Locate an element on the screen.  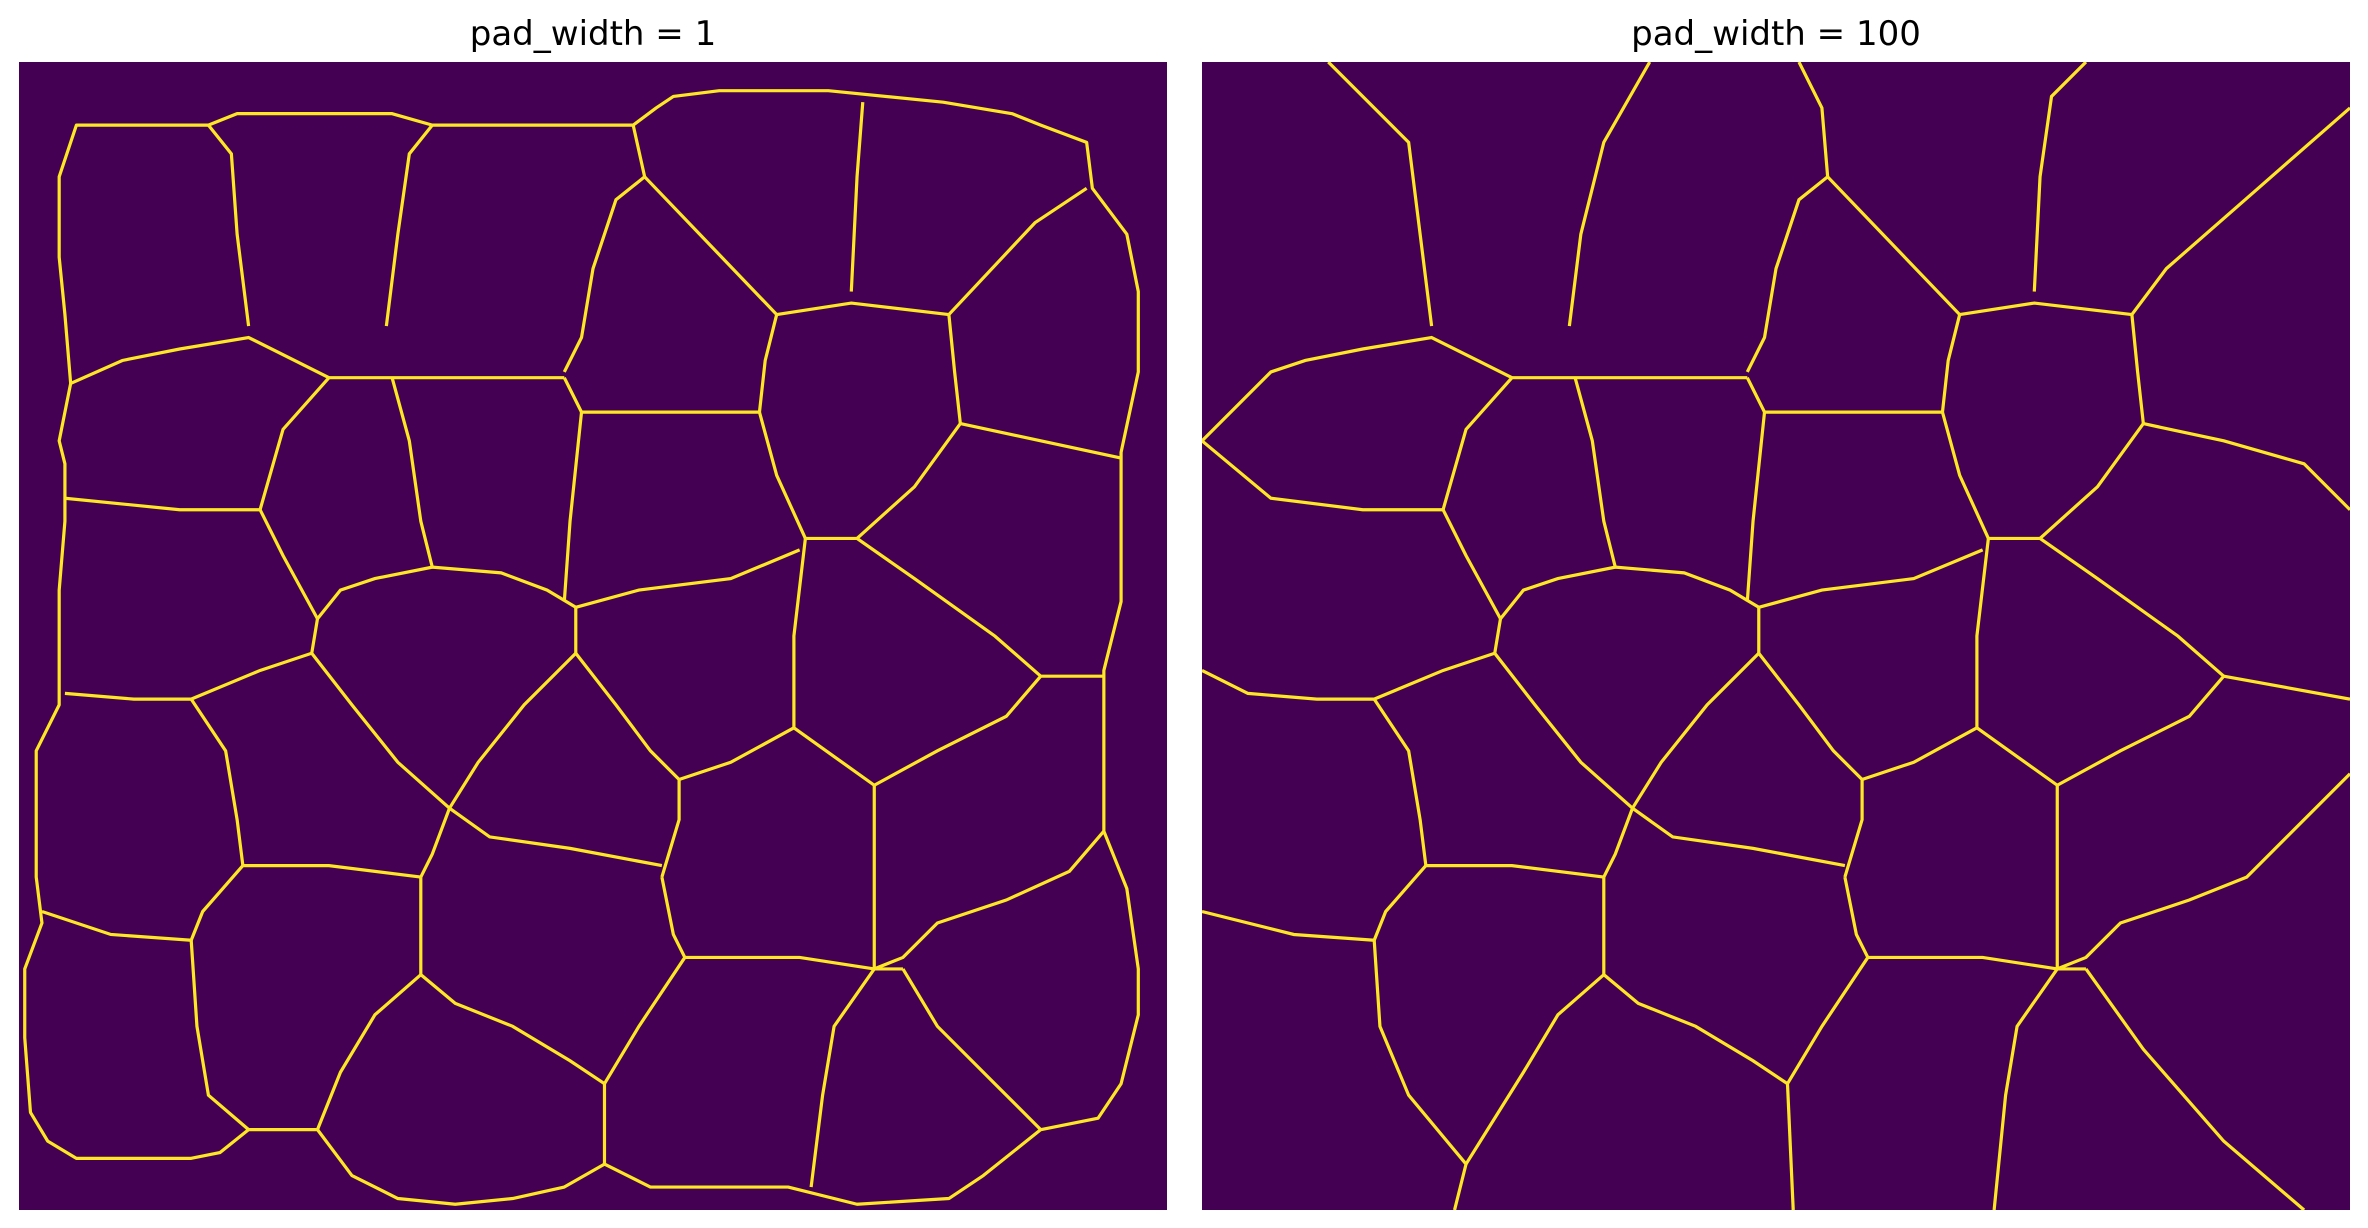
panel-title: pad_width = 100 is located at coordinates (1776, 34).